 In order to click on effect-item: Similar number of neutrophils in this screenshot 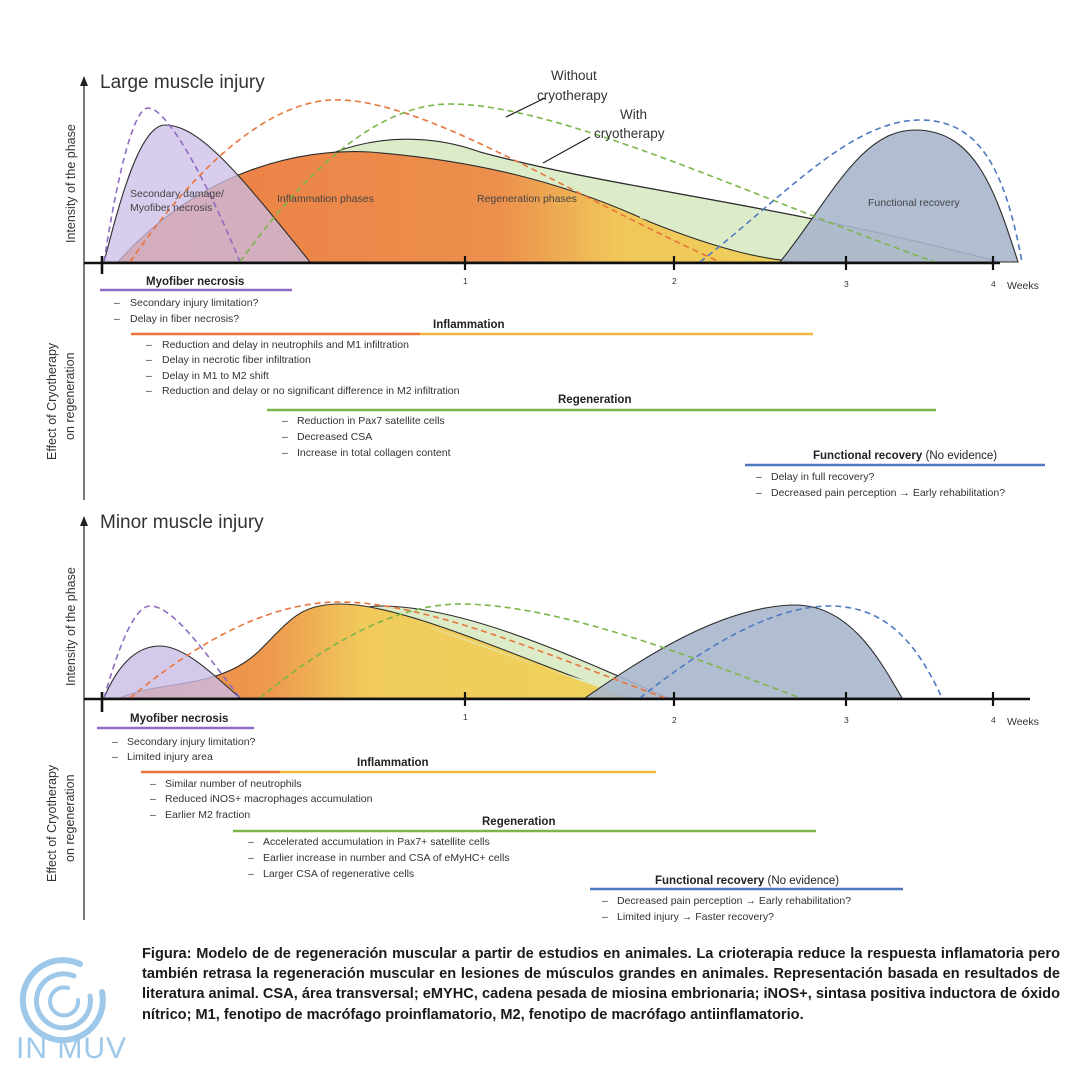, I will do `click(233, 784)`.